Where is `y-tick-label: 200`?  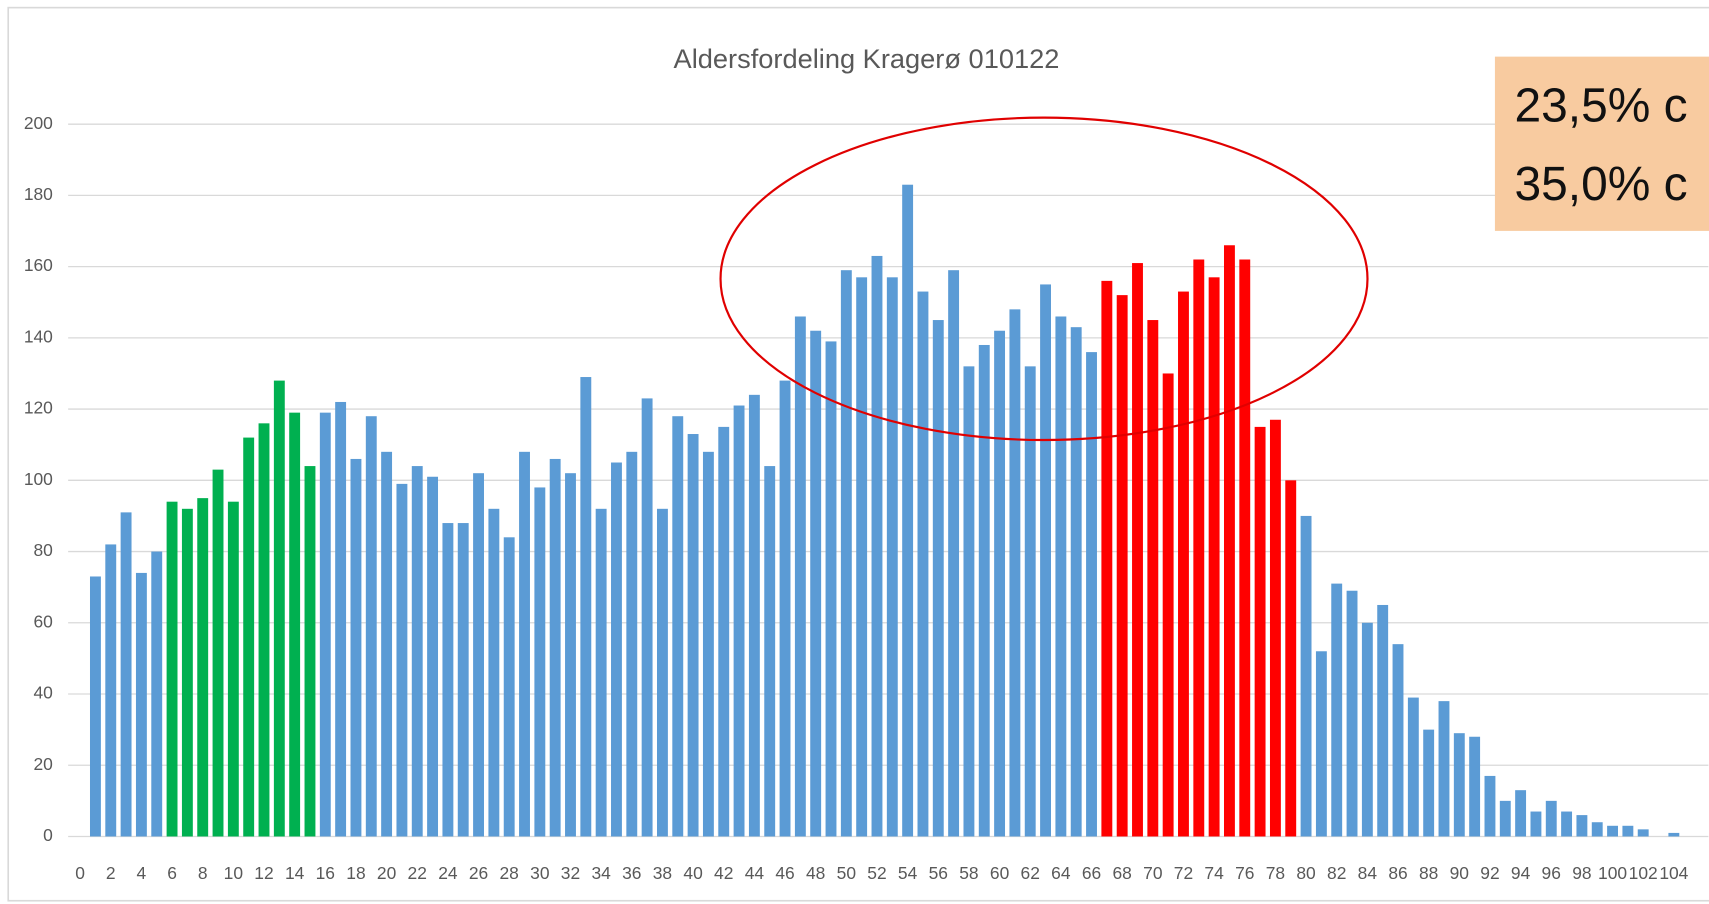
y-tick-label: 200 is located at coordinates (38, 123).